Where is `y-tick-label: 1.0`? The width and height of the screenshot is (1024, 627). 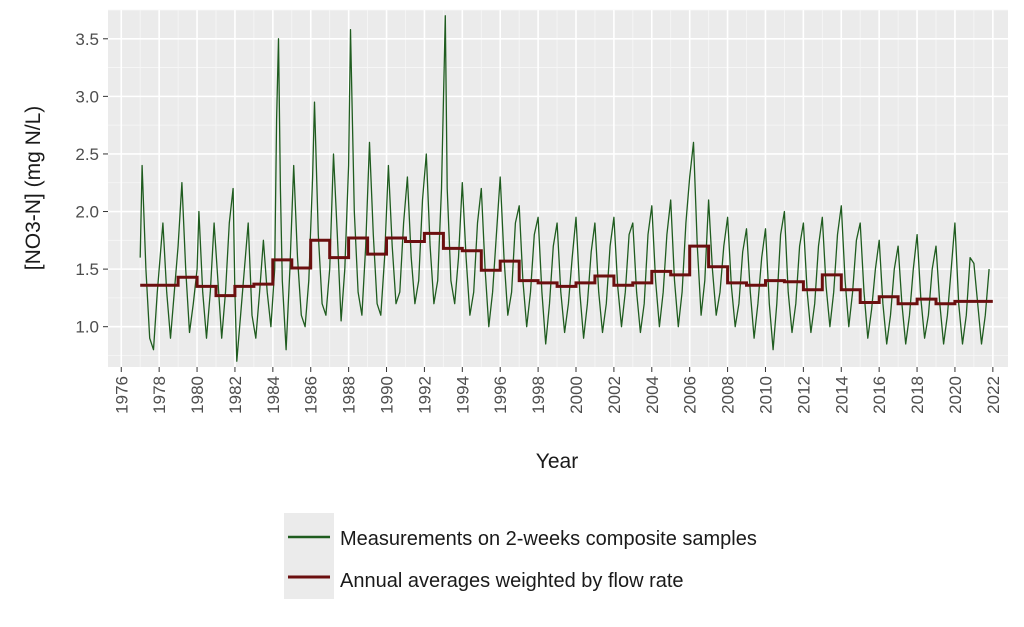
y-tick-label: 1.0 is located at coordinates (87, 327).